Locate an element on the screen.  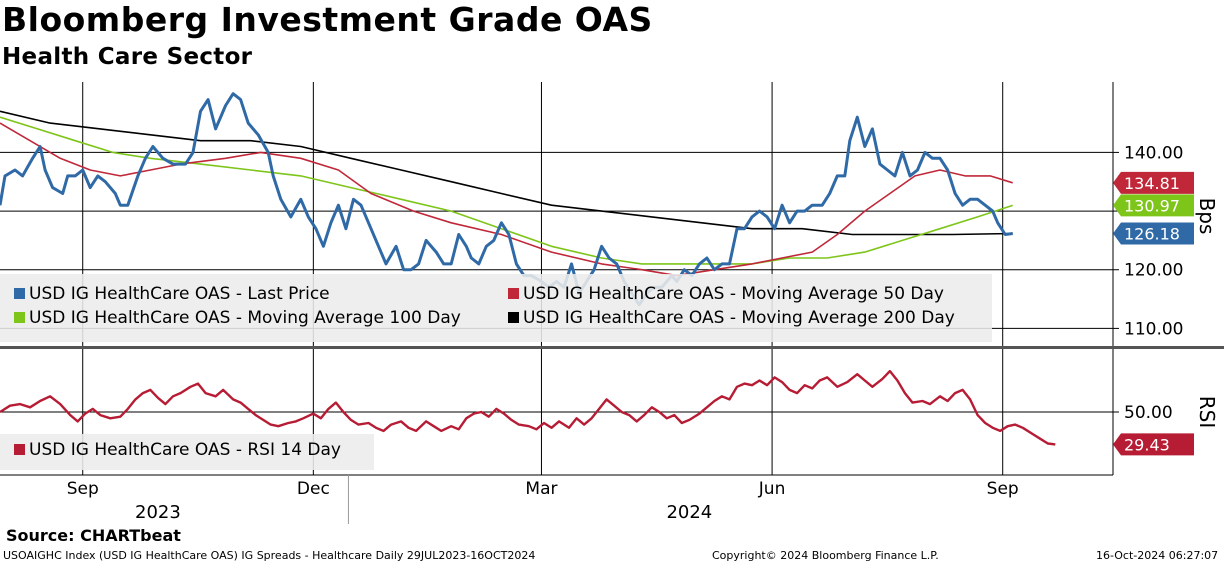
y-axis-title: Bps is located at coordinates (1207, 216).